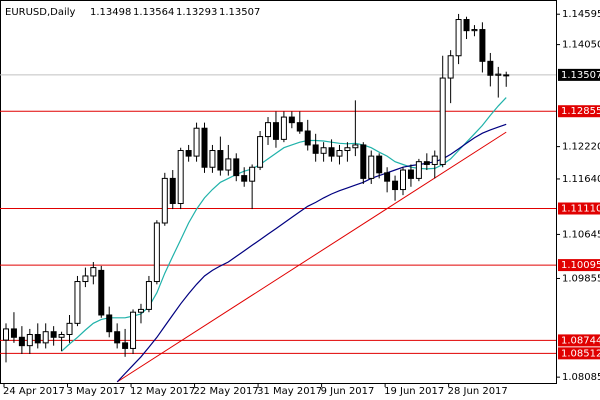  Describe the element at coordinates (196, 12) in the screenshot. I see `ohlc-value: 1.13293` at that location.